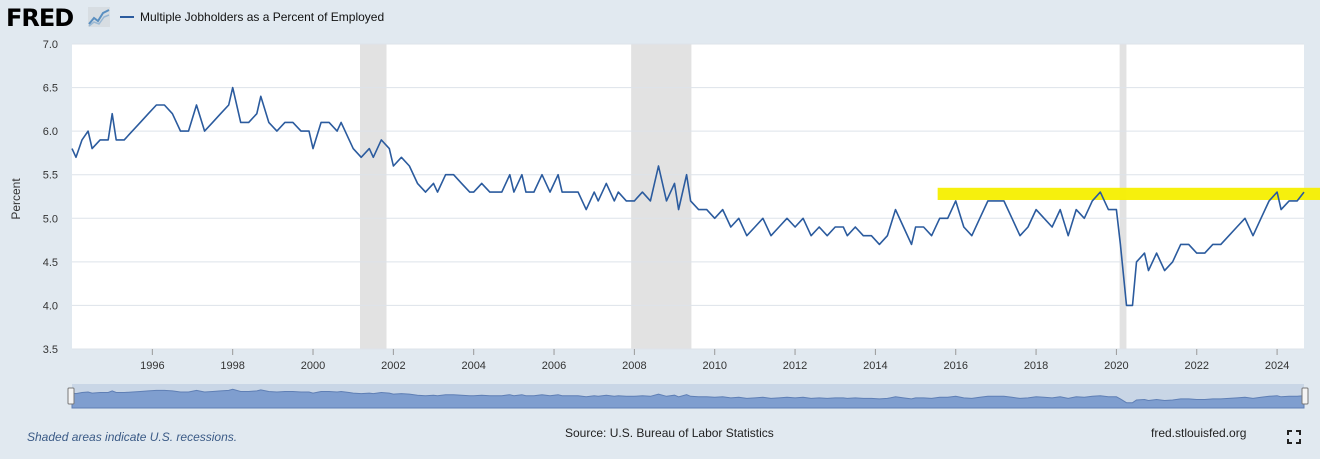  I want to click on y-tick-label: 6.5, so click(50, 89).